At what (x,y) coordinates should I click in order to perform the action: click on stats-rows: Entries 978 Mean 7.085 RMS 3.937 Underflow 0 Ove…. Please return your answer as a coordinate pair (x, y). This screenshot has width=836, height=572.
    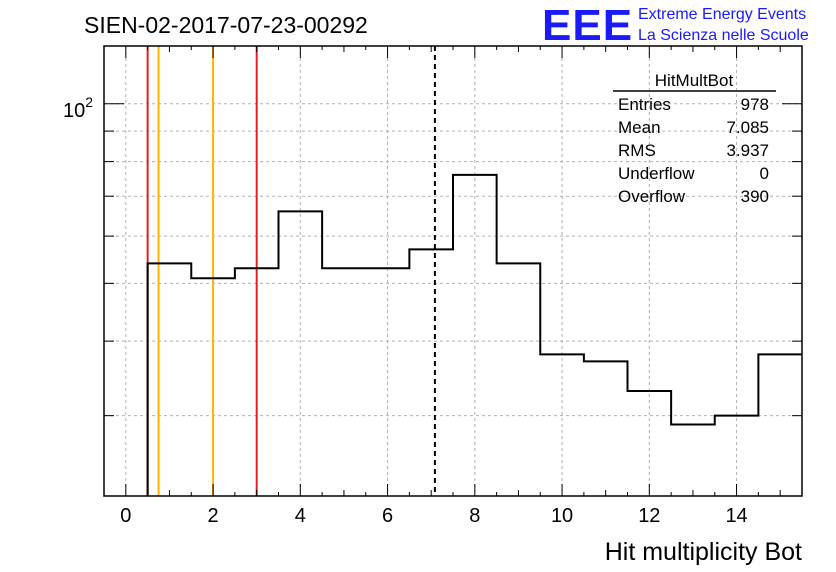
    Looking at the image, I should click on (693, 150).